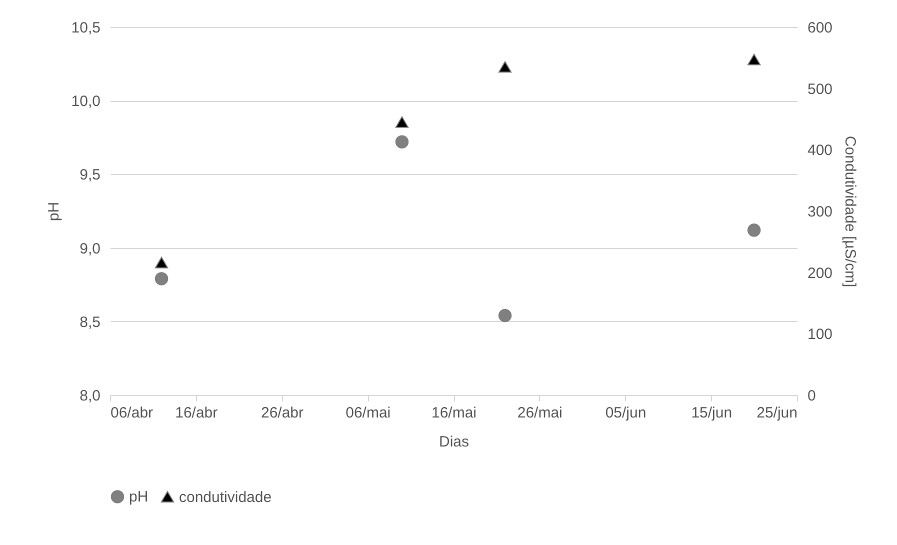 The image size is (897, 545). I want to click on y-axis-title: pH, so click(53, 212).